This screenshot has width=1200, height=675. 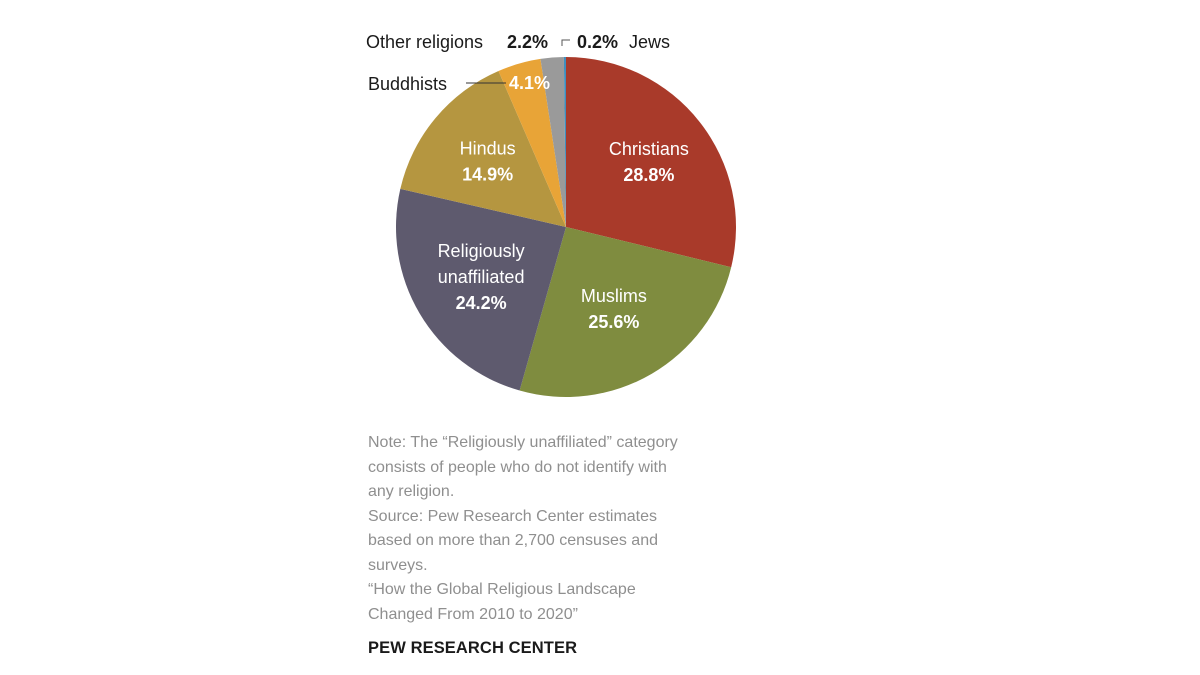 I want to click on report-title-line: Changed From 2010 to 2020”, so click(x=473, y=614).